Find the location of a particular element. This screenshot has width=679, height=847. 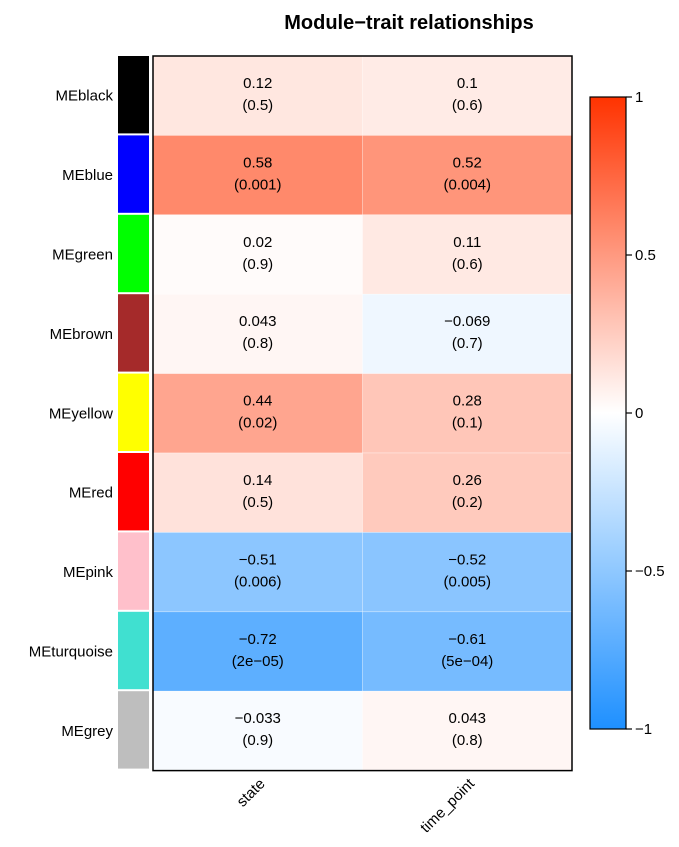

column-label: time_point is located at coordinates (448, 806).